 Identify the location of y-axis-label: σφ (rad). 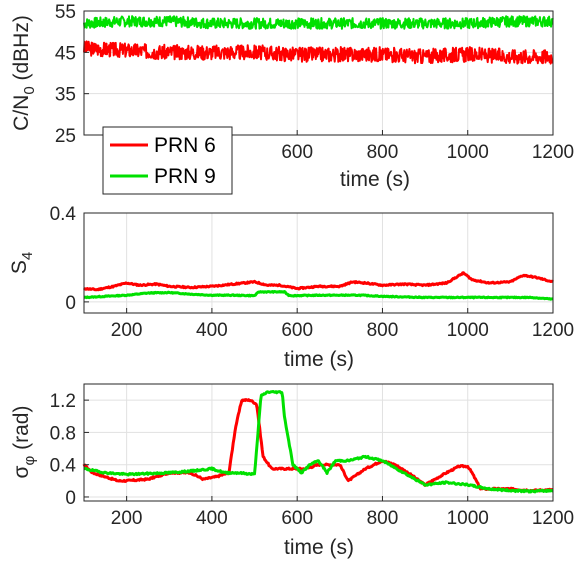
(24, 442).